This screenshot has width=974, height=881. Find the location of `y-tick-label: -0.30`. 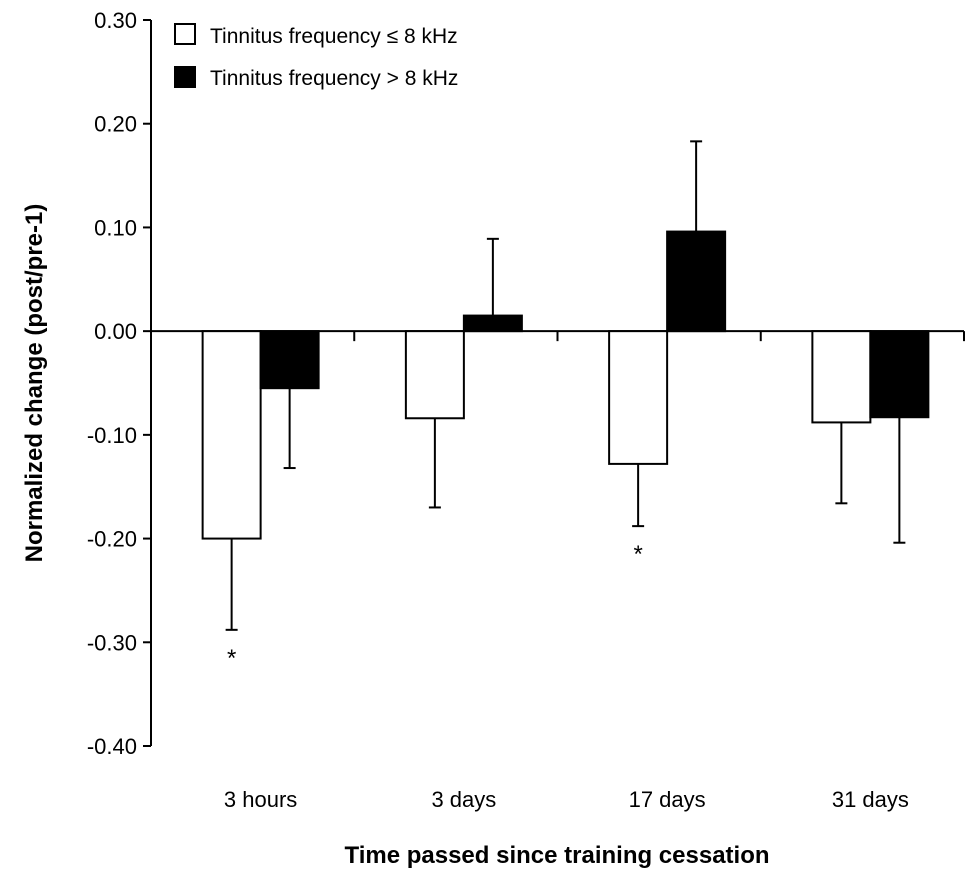

y-tick-label: -0.30 is located at coordinates (112, 642).